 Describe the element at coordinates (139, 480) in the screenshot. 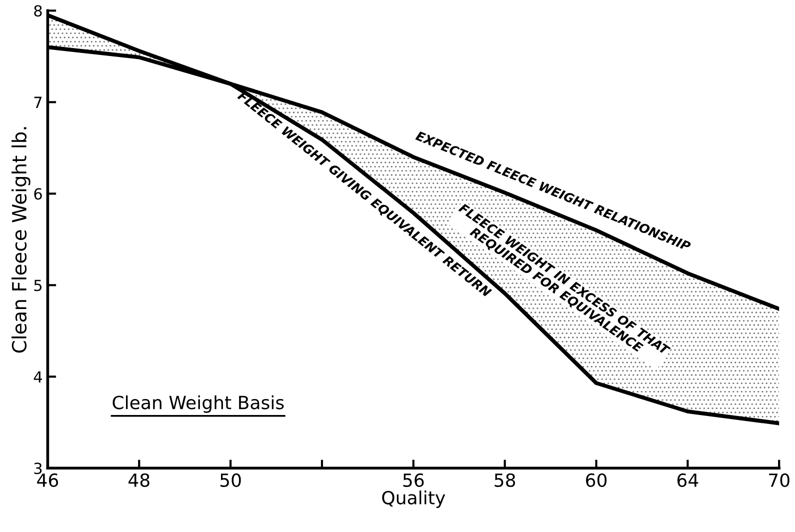

I see `x-tick-label: 48` at that location.